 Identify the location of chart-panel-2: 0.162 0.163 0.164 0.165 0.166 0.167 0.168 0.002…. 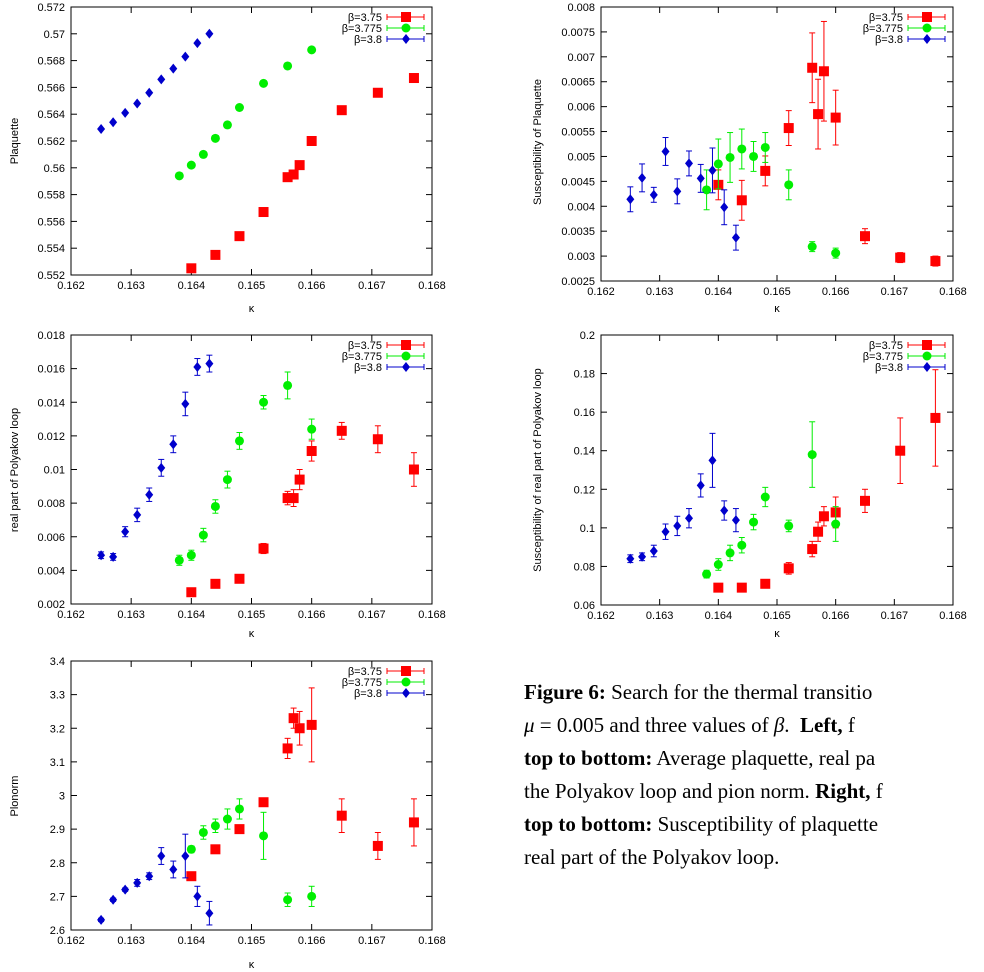
(227, 485).